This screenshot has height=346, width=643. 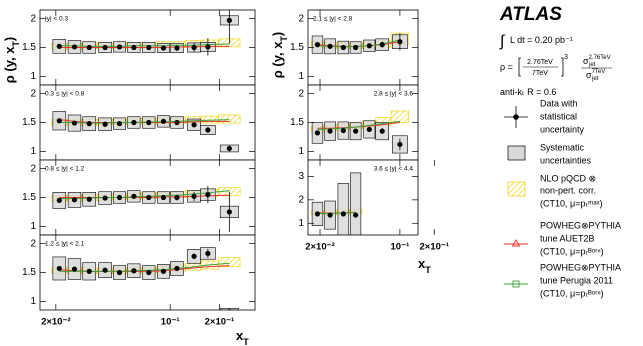 What do you see at coordinates (566, 57) in the screenshot?
I see `ratio-power: 3` at bounding box center [566, 57].